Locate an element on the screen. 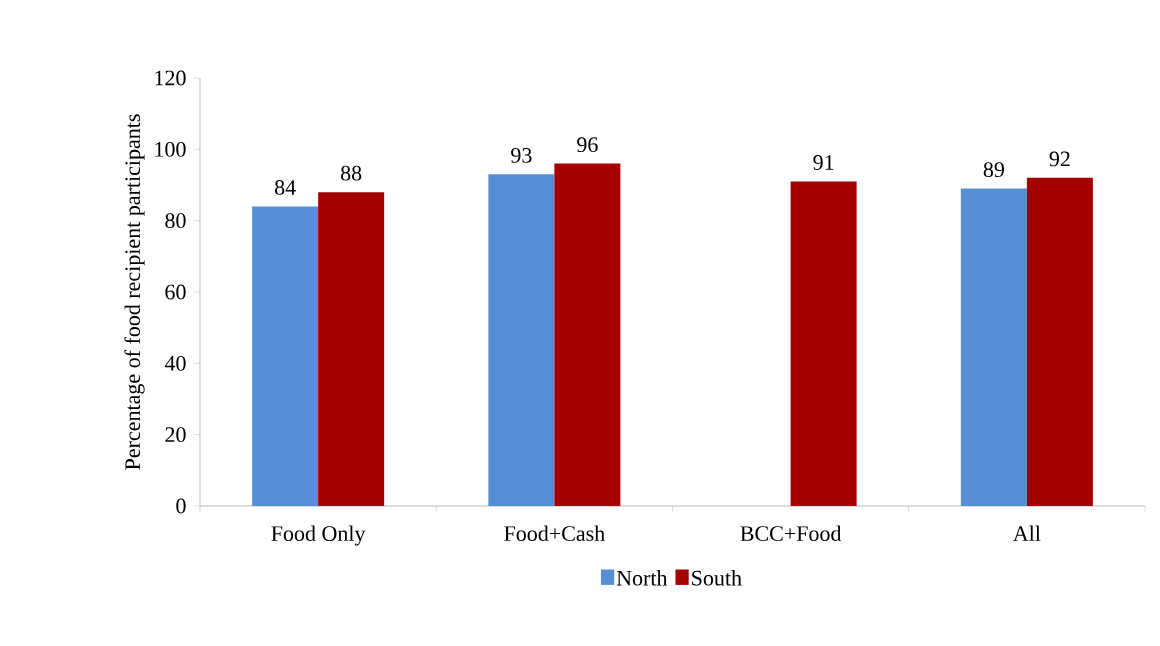 This screenshot has height=646, width=1160. y-tick-label: 80 is located at coordinates (175, 221).